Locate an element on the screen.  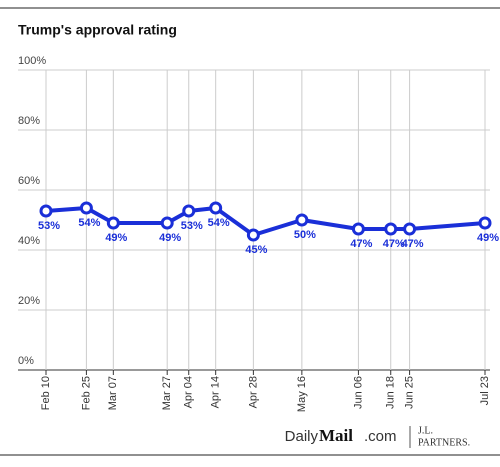
x-tick-label: Apr 14 is located at coordinates (216, 392).